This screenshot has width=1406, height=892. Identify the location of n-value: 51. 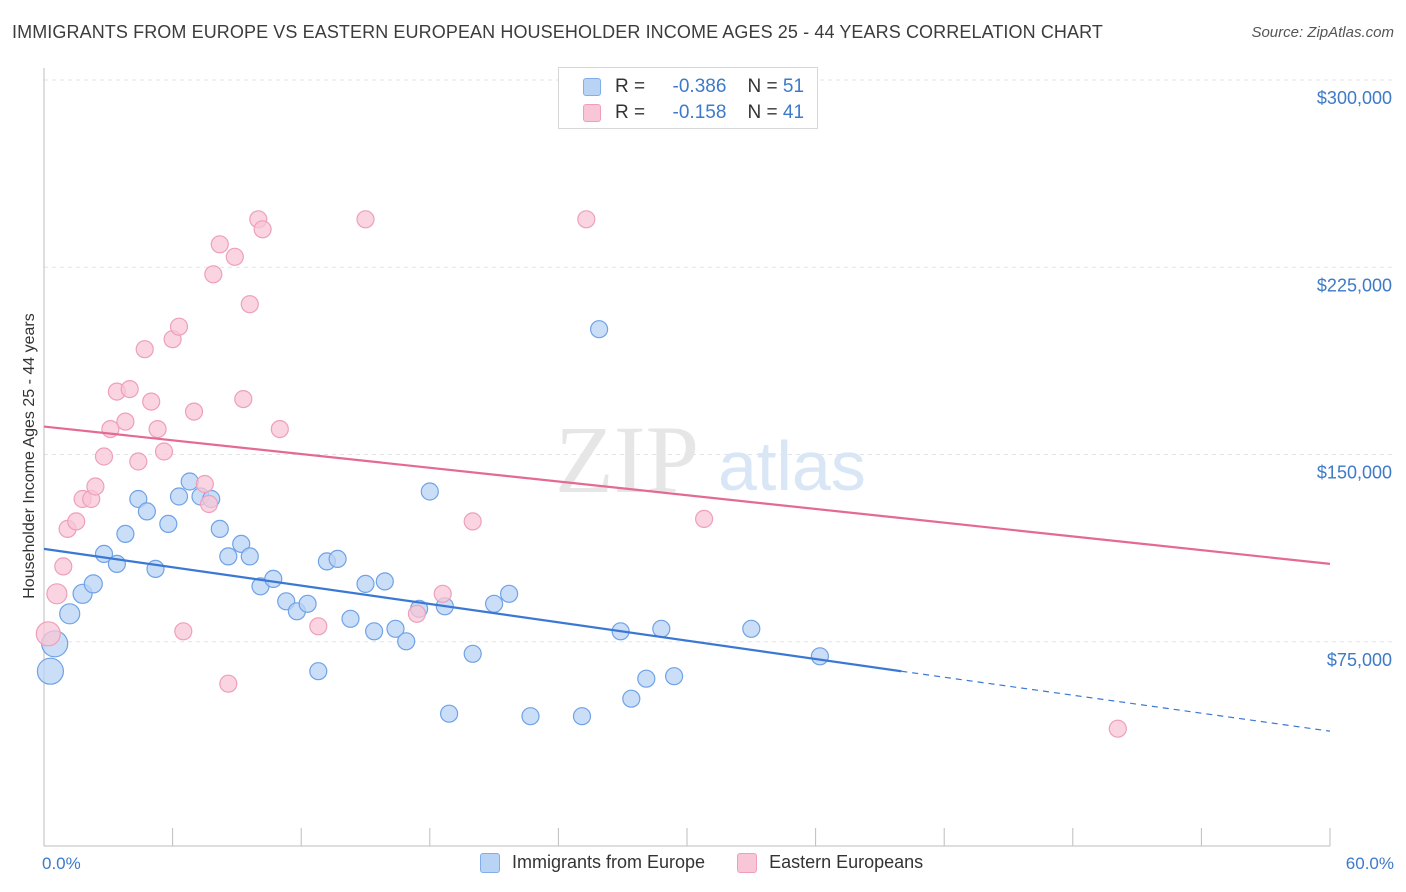
(793, 86).